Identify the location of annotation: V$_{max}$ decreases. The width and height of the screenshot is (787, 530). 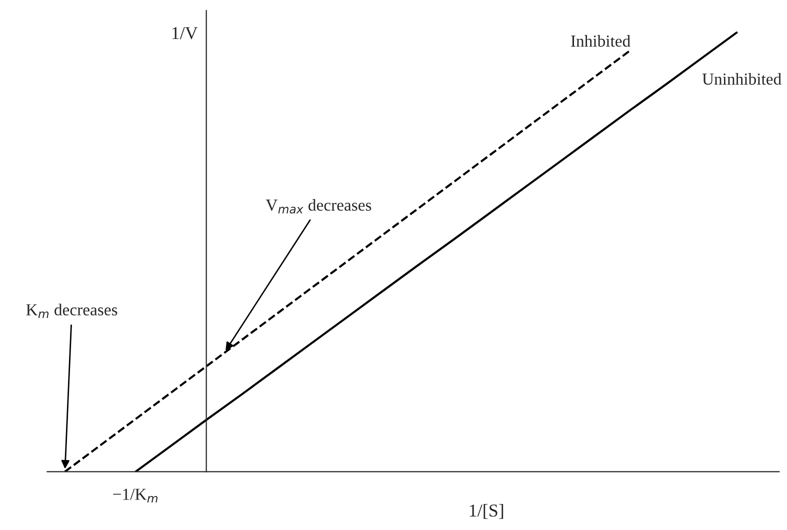
(319, 206).